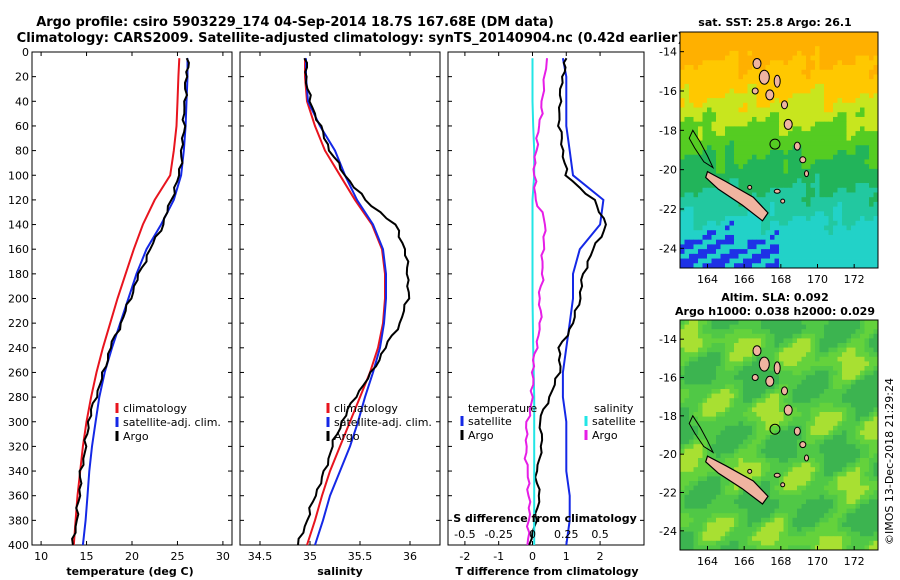  Describe the element at coordinates (777, 191) in the screenshot. I see `island` at that location.